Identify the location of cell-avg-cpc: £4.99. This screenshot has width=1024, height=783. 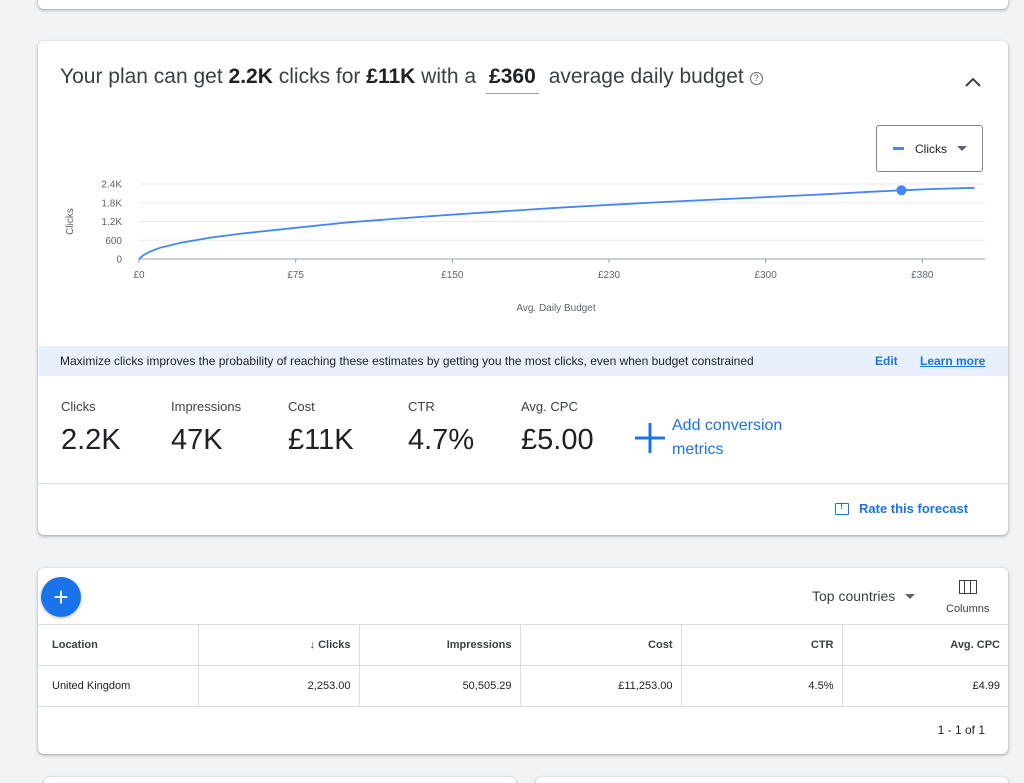
(924, 686).